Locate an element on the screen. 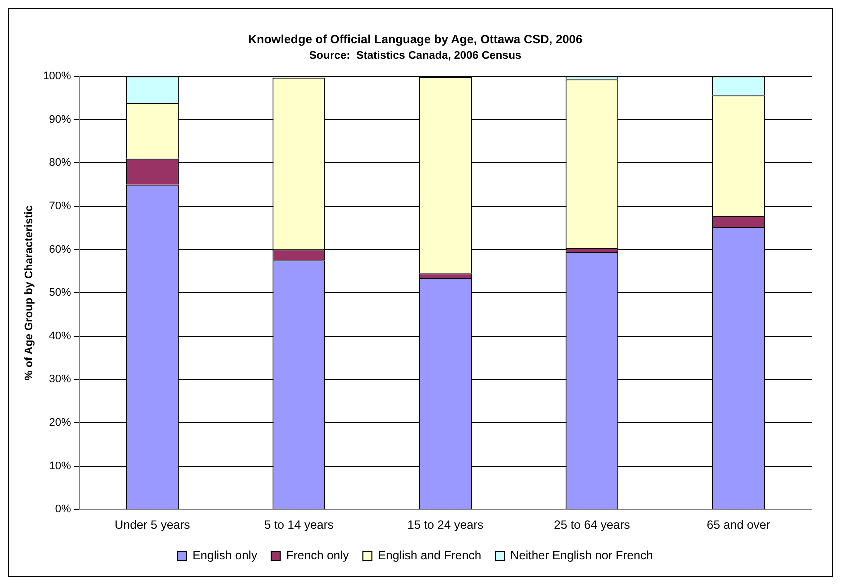 The width and height of the screenshot is (841, 585). y-tick-label: 0% is located at coordinates (63, 510).